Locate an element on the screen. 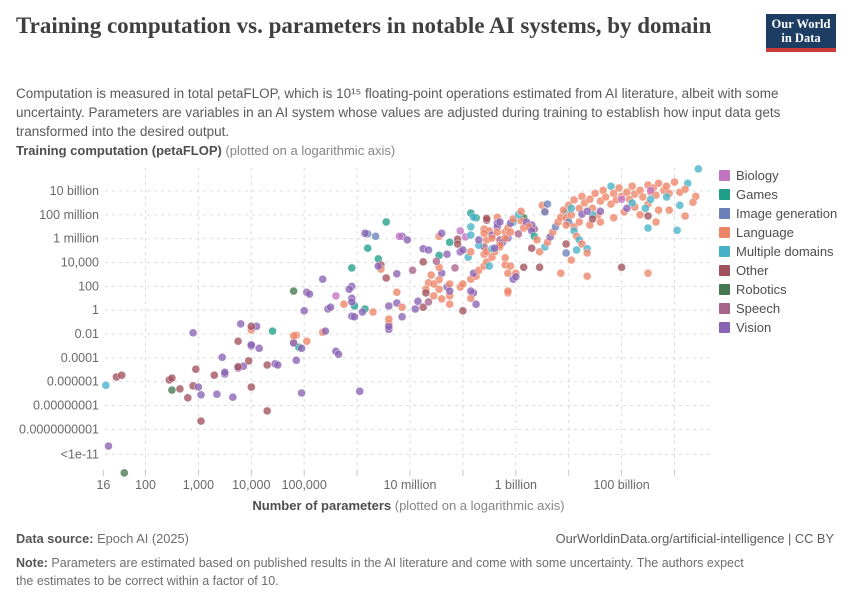 This screenshot has height=600, width=850. legend-item-biology: Biology is located at coordinates (778, 175).